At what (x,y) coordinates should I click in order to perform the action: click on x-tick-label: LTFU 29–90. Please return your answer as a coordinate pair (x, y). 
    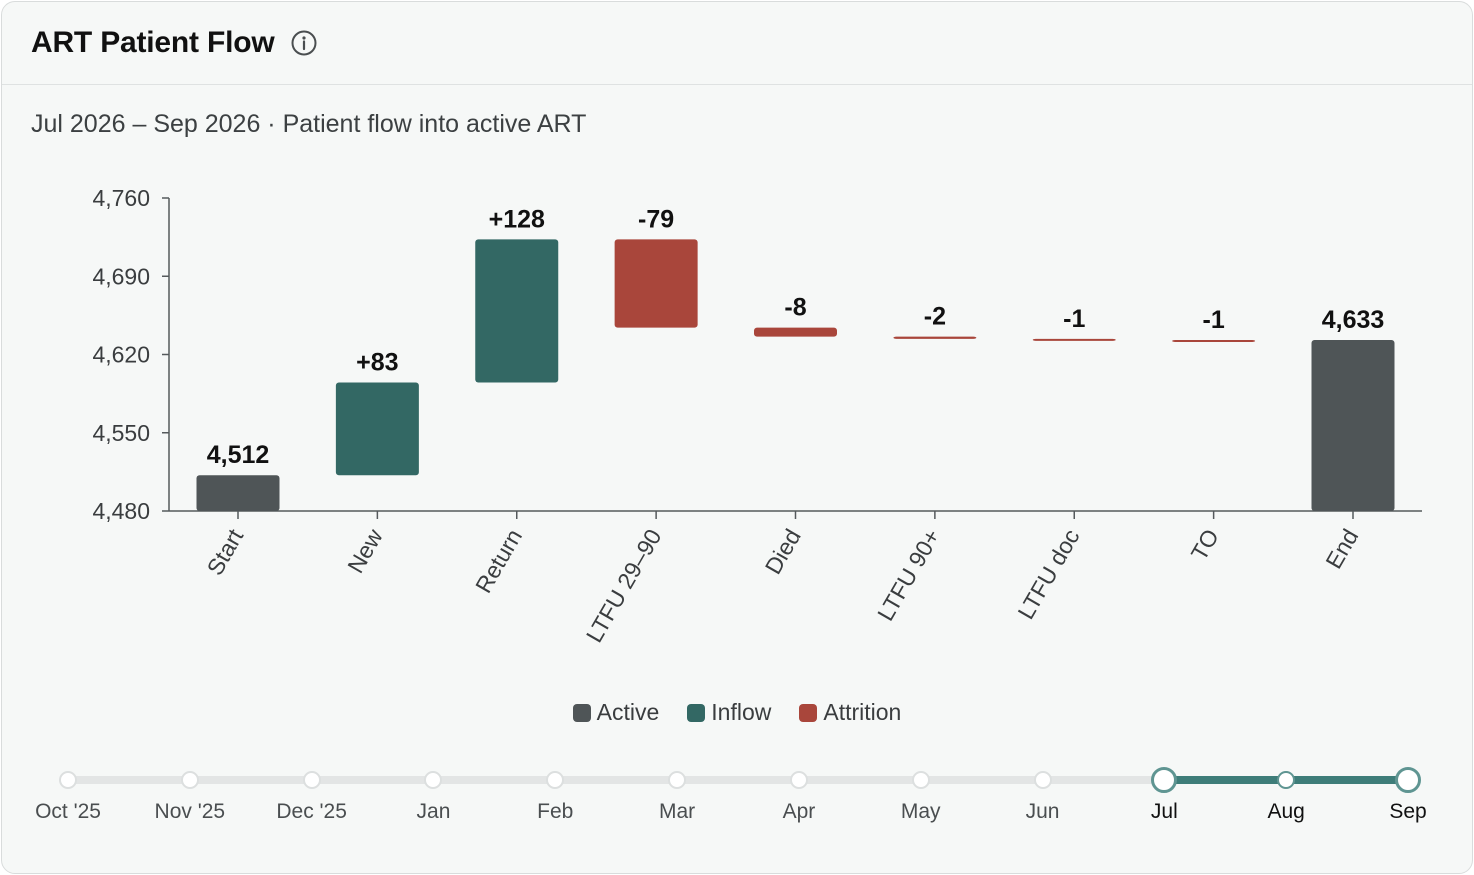
    Looking at the image, I should click on (624, 586).